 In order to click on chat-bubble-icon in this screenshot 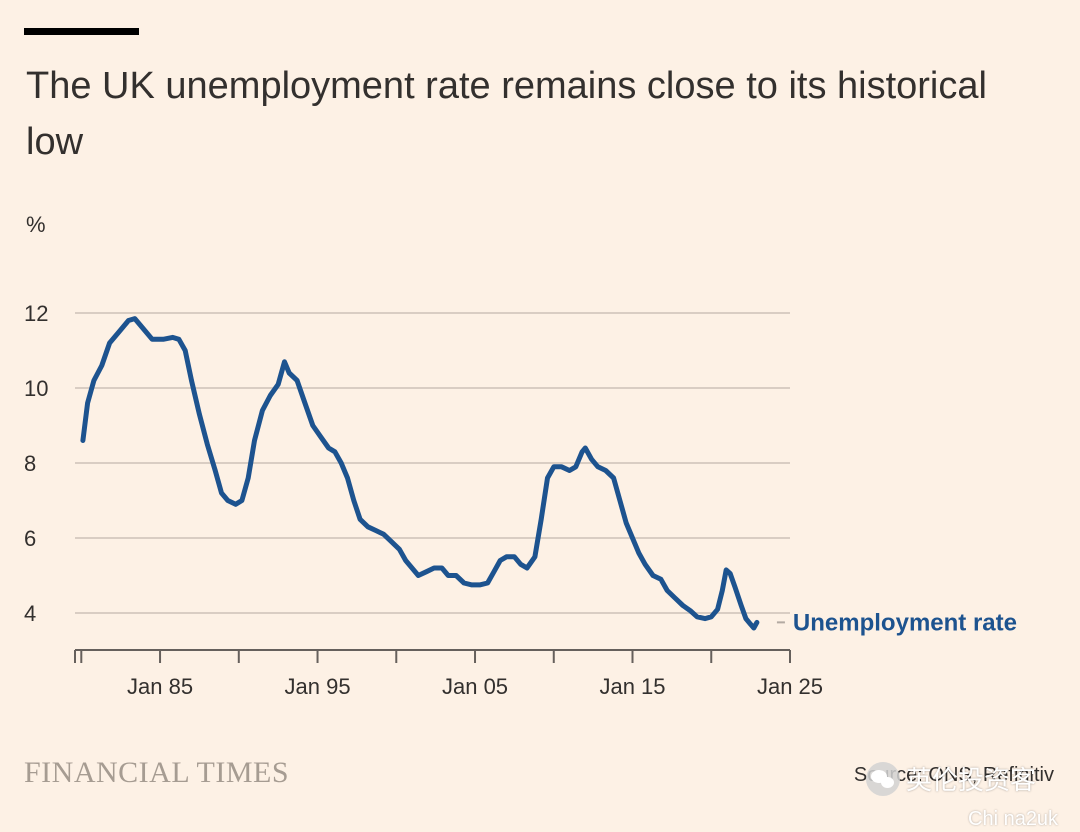, I will do `click(883, 778)`.